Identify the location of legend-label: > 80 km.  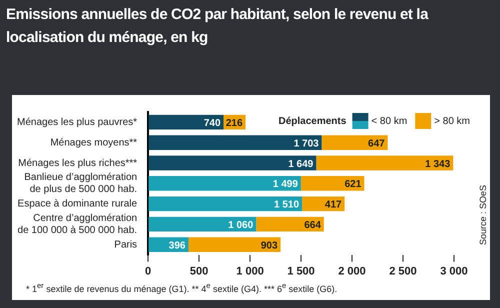
(452, 121).